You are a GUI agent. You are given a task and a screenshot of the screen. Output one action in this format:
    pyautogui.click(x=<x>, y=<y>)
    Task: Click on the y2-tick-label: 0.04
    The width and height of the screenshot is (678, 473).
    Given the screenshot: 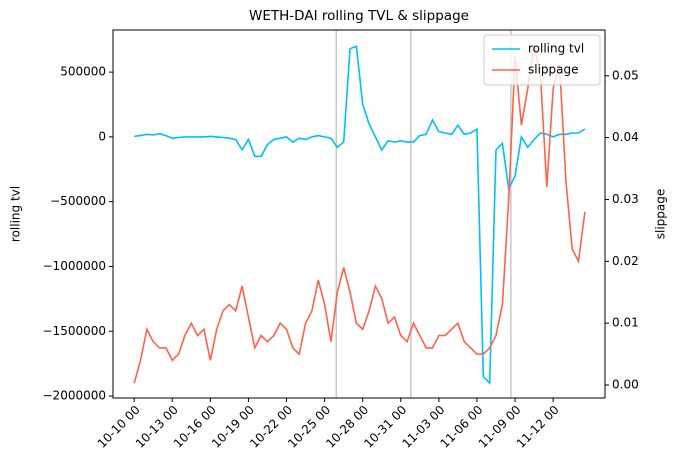 What is the action you would take?
    pyautogui.click(x=625, y=137)
    